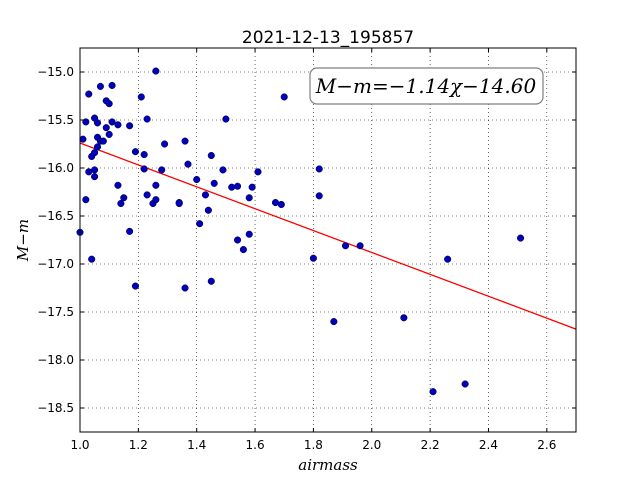  Describe the element at coordinates (255, 445) in the screenshot. I see `x-tick-label: 1.6` at that location.